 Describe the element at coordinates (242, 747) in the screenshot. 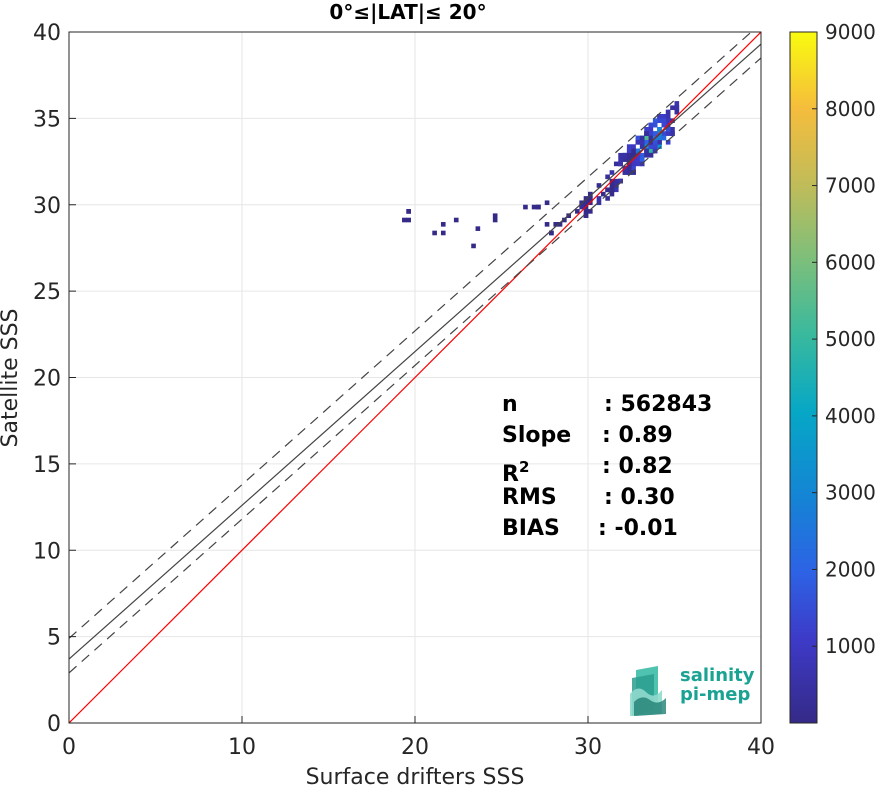

I see `x-tick-label: 10` at that location.